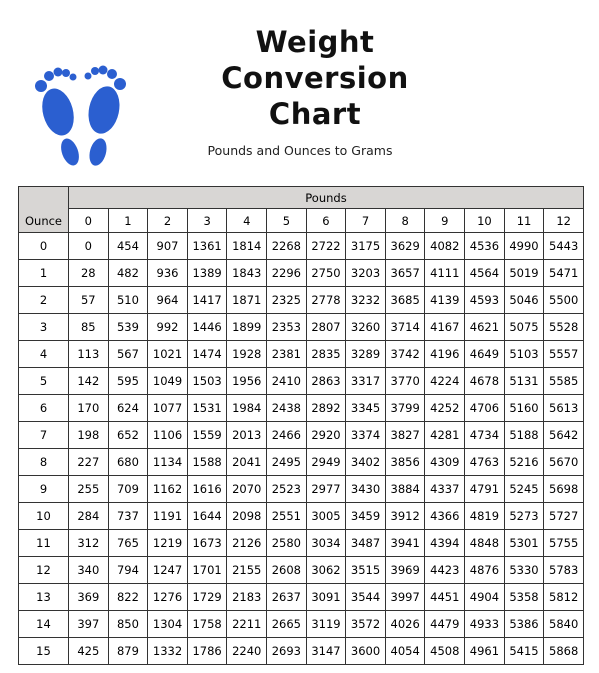  What do you see at coordinates (128, 651) in the screenshot?
I see `cell: 879` at bounding box center [128, 651].